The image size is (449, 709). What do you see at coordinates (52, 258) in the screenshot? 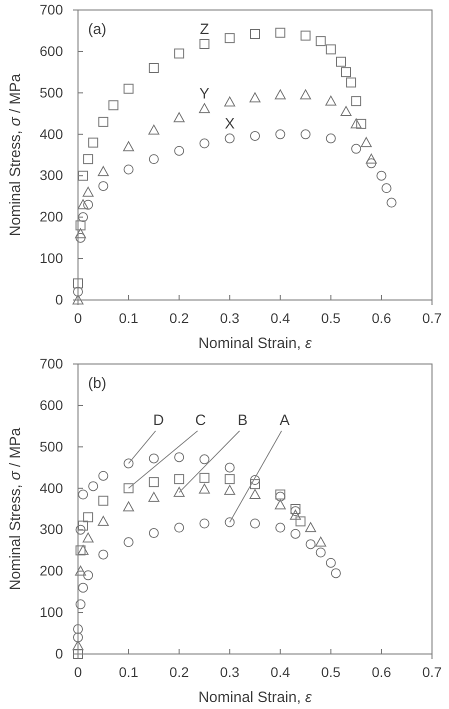
I see `y-tick-label: 100` at bounding box center [52, 258].